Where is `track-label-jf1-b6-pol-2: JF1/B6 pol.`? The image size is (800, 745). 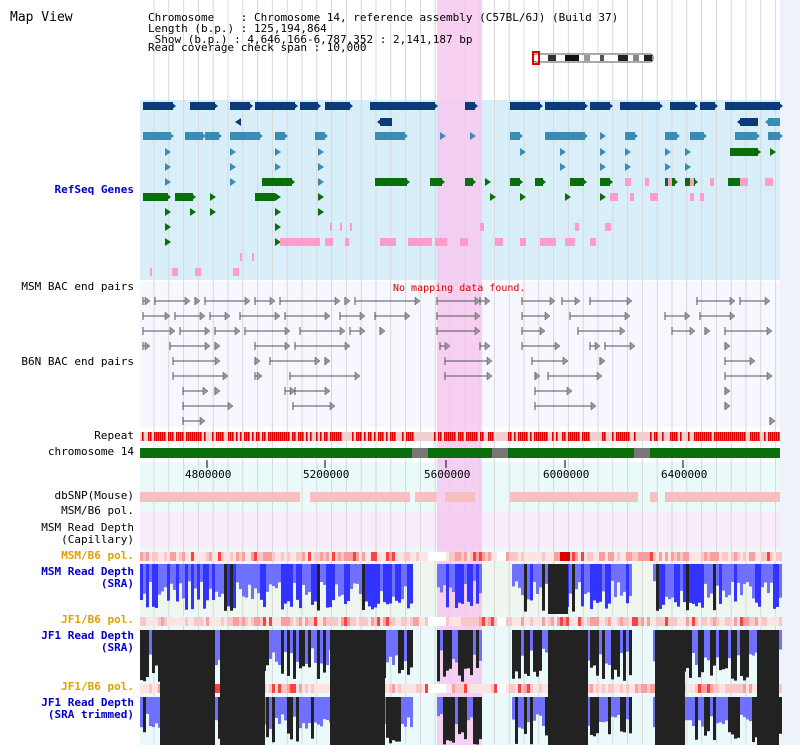
track-label-jf1-b6-pol-2: JF1/B6 pol. is located at coordinates (97, 686).